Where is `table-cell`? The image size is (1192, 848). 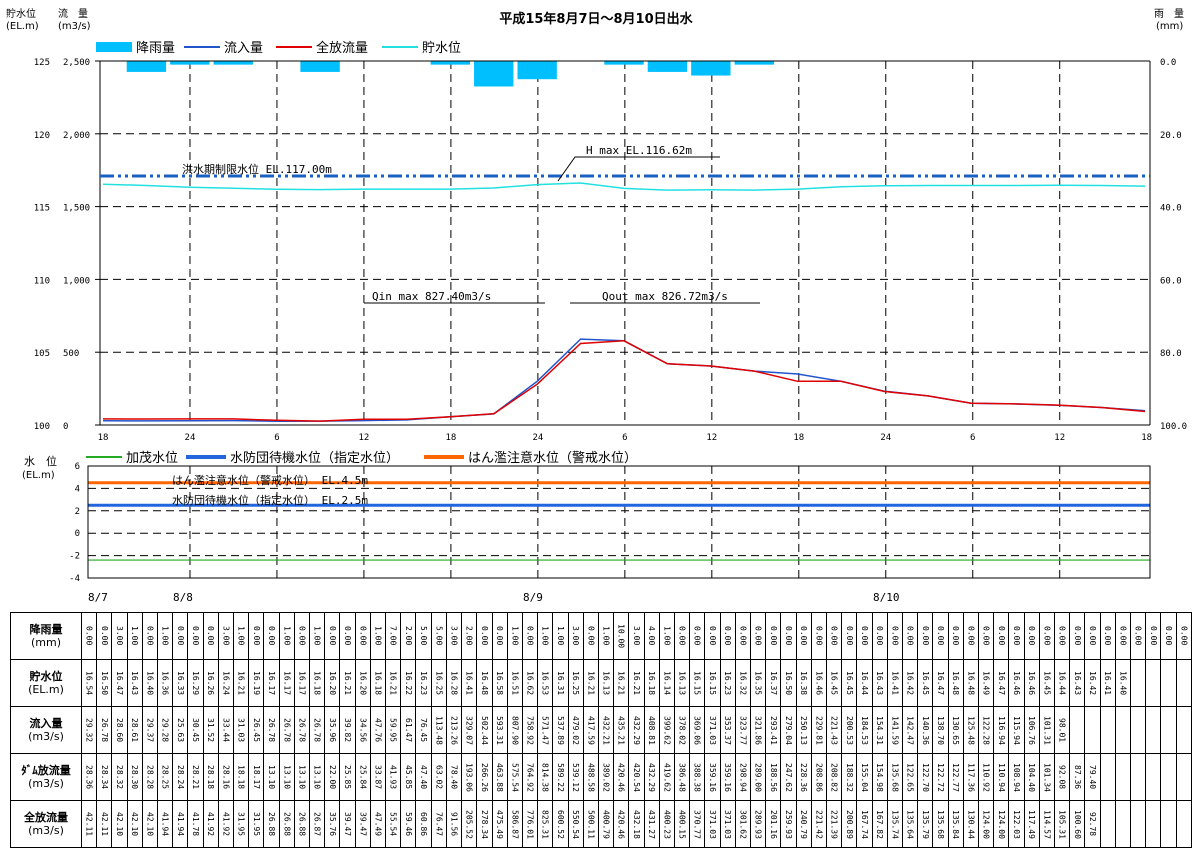
table-cell is located at coordinates (1153, 683).